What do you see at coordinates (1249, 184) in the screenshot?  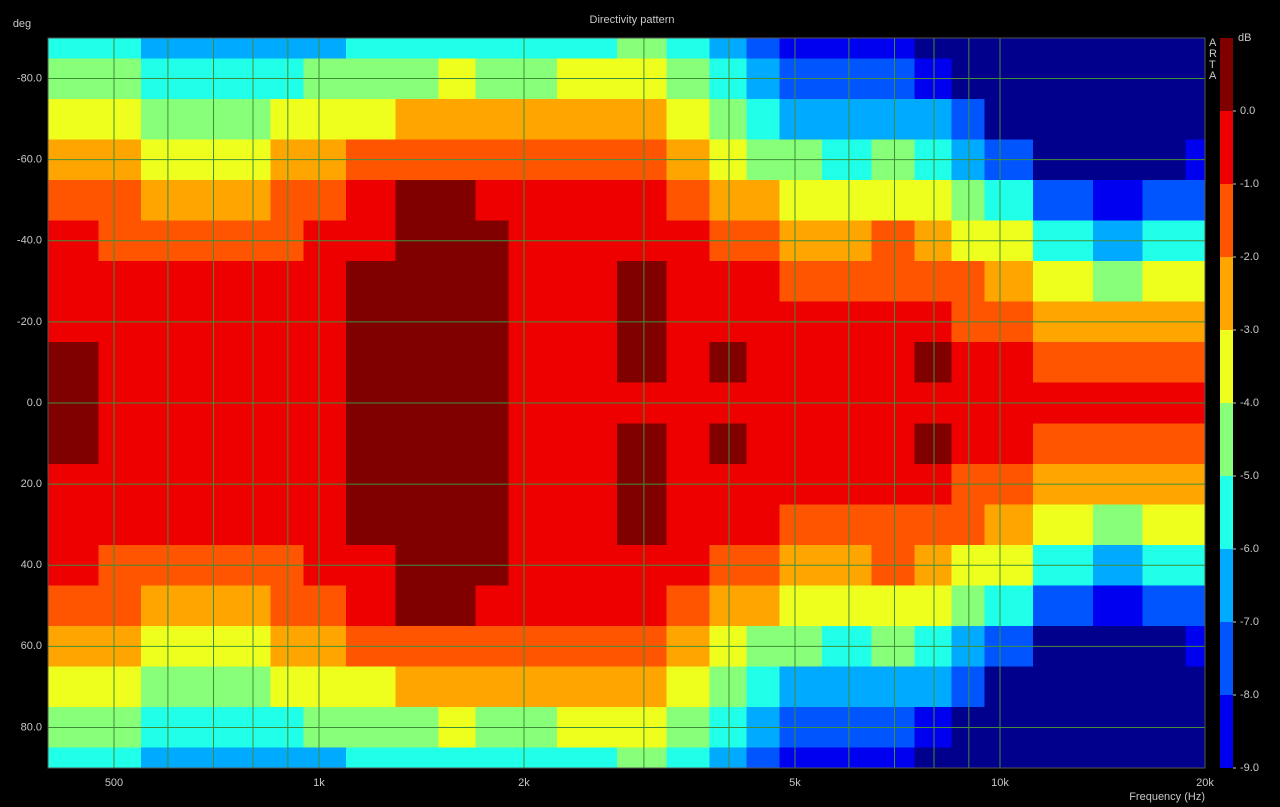 I see `colorbar-tick-label: -1.0` at bounding box center [1249, 184].